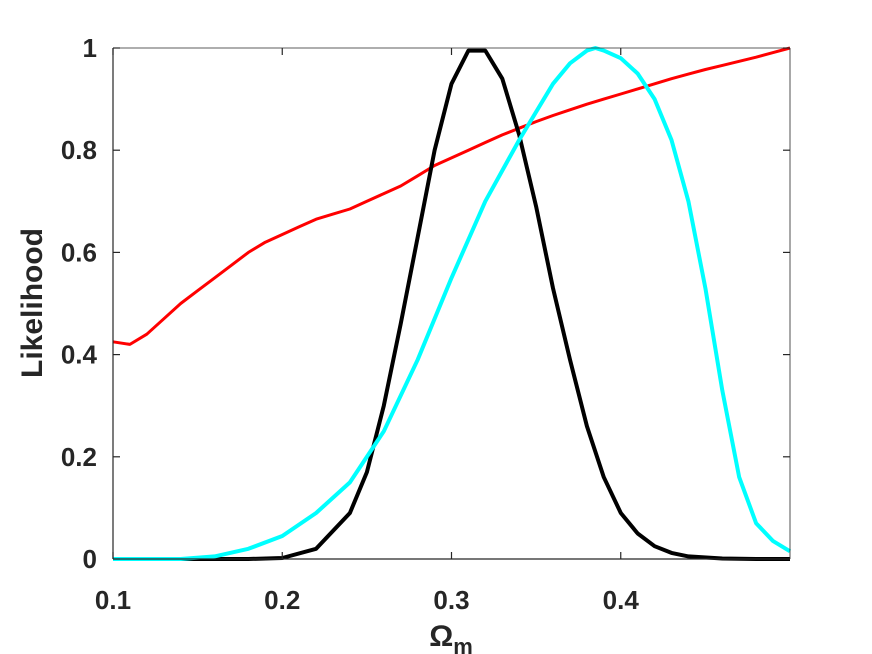 Image resolution: width=872 pixels, height=654 pixels. I want to click on y-axis-label: Likelihood, so click(32, 303).